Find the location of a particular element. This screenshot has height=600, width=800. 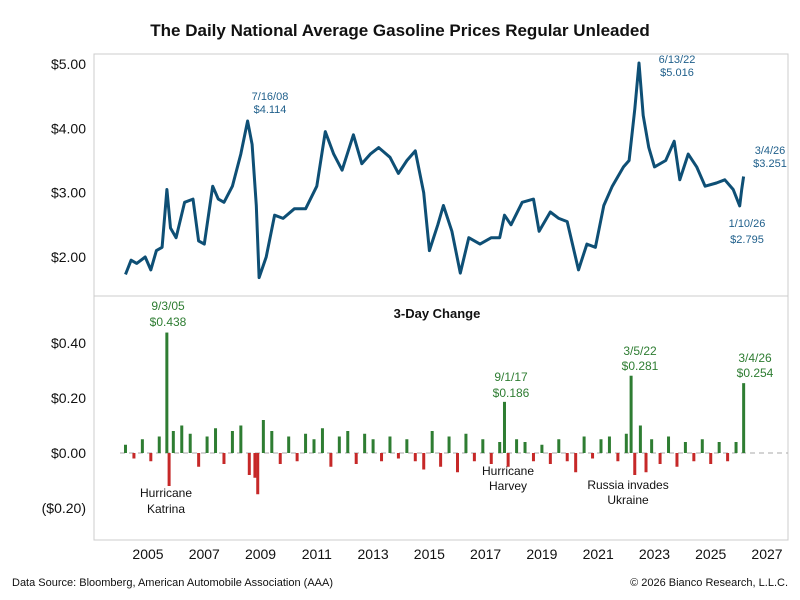

change-y-axis: $0.40 $0.20 $0.00 ($0.20) is located at coordinates (64, 425).